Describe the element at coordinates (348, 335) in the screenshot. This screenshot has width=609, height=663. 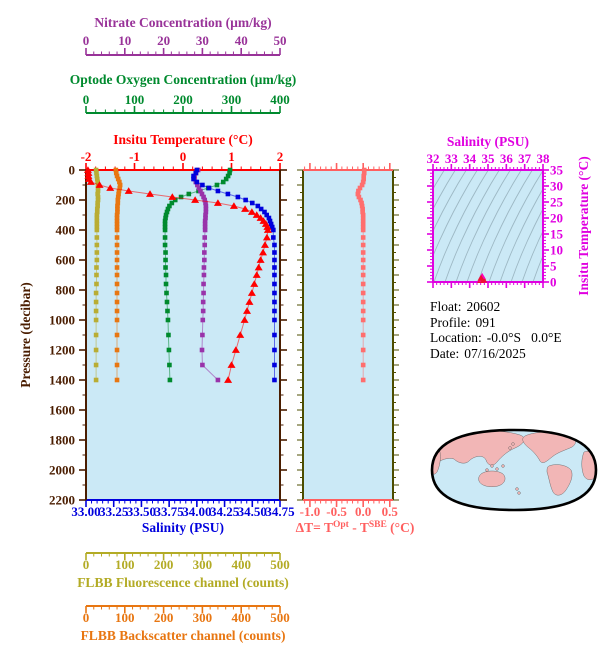
I see `delta-side-ticks` at that location.